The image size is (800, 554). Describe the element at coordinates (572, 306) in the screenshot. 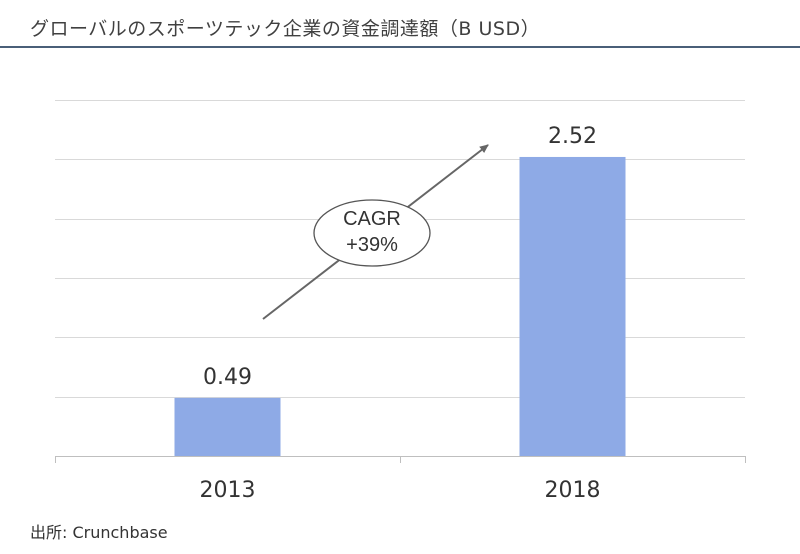

I see `bar-2018` at that location.